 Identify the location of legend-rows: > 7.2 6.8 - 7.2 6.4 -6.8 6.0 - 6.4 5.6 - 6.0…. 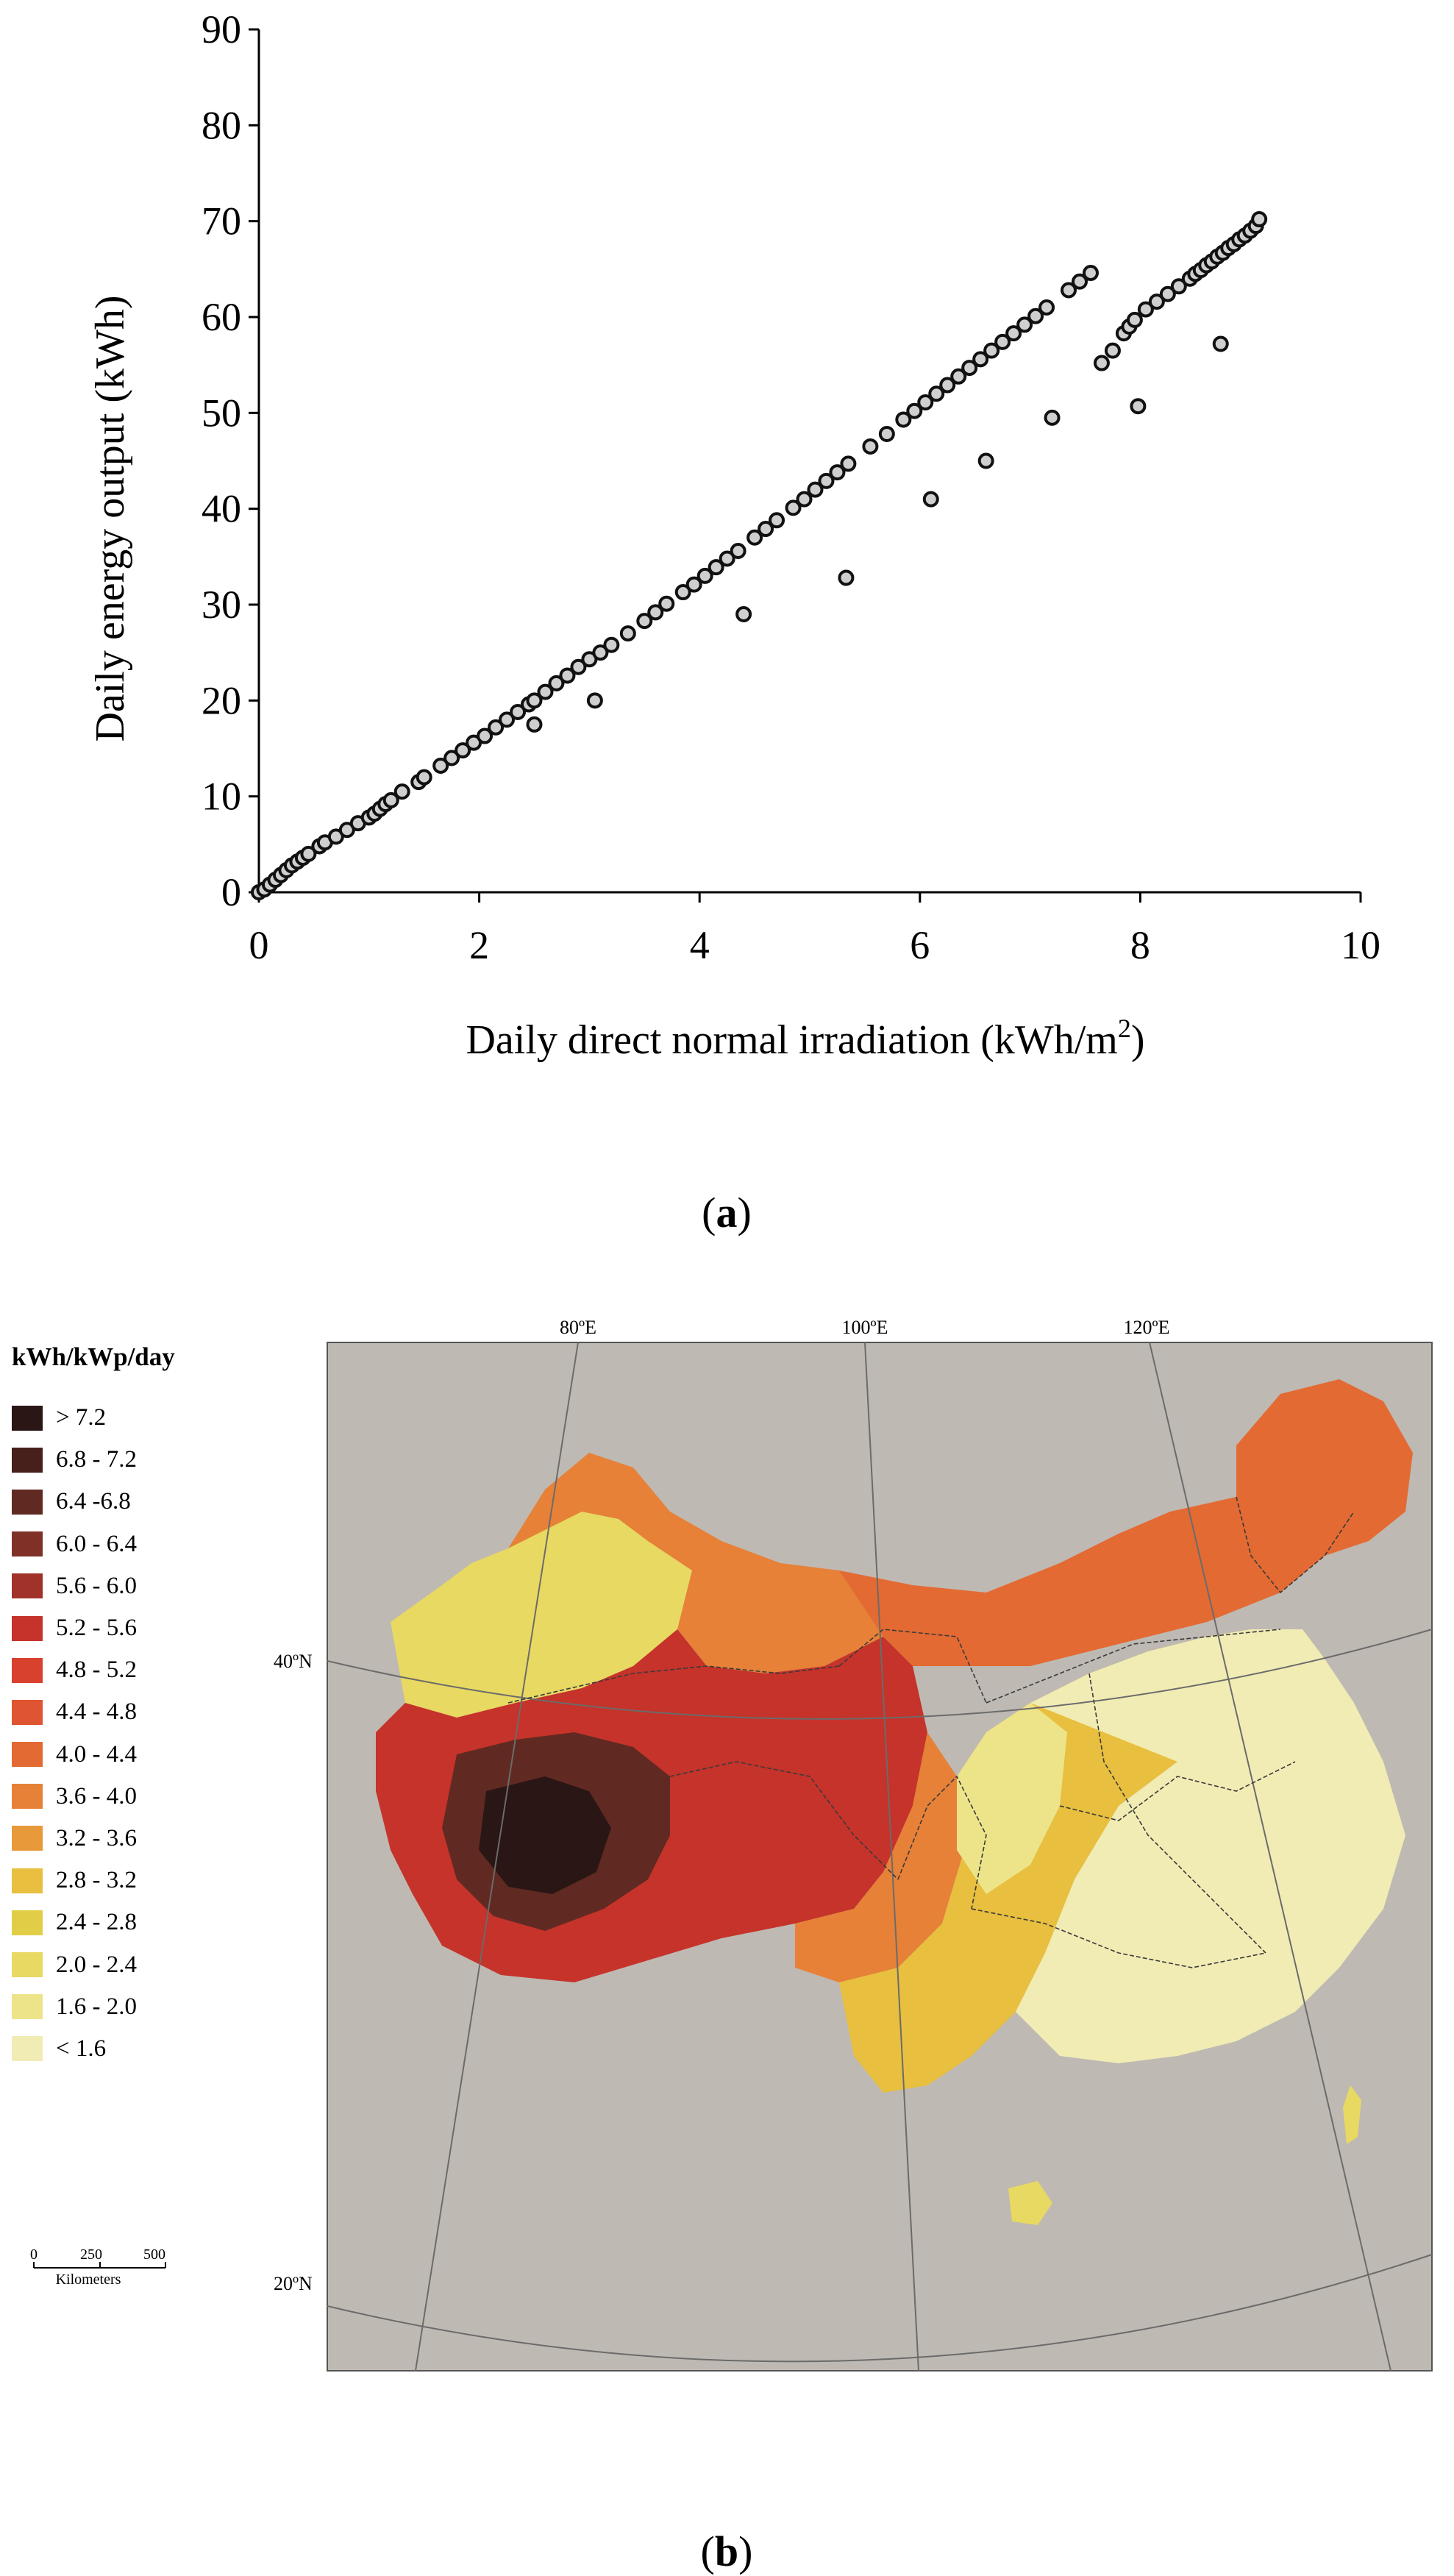
(164, 1733).